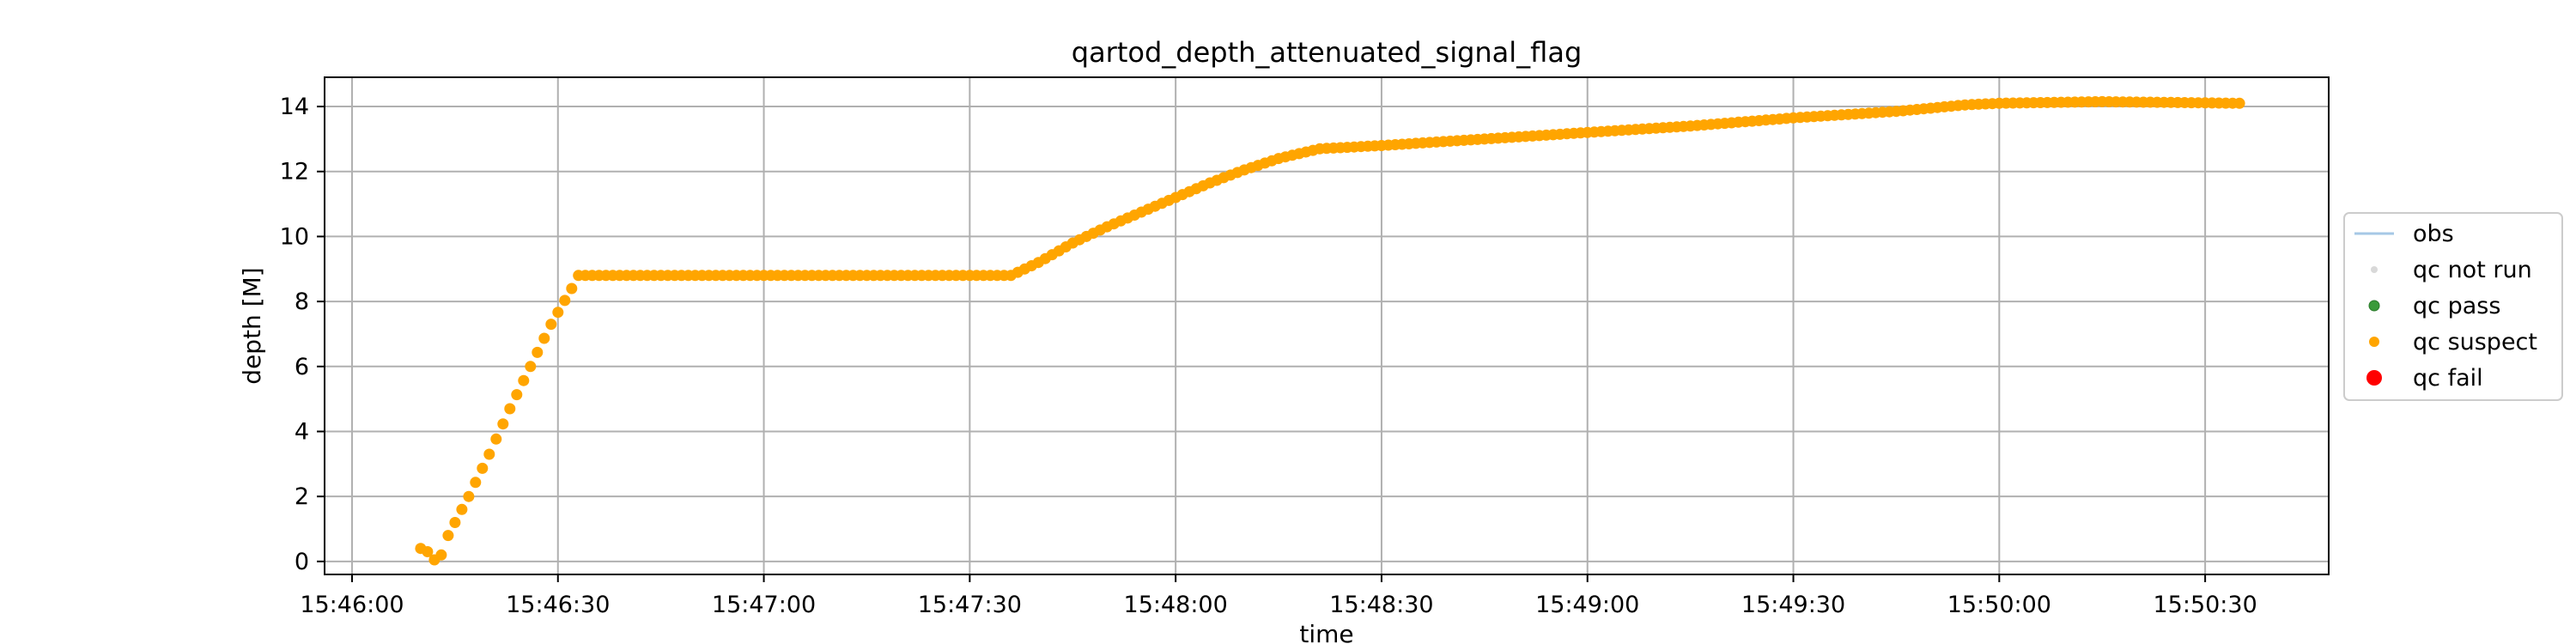  I want to click on y-tick-label: 4, so click(302, 431).